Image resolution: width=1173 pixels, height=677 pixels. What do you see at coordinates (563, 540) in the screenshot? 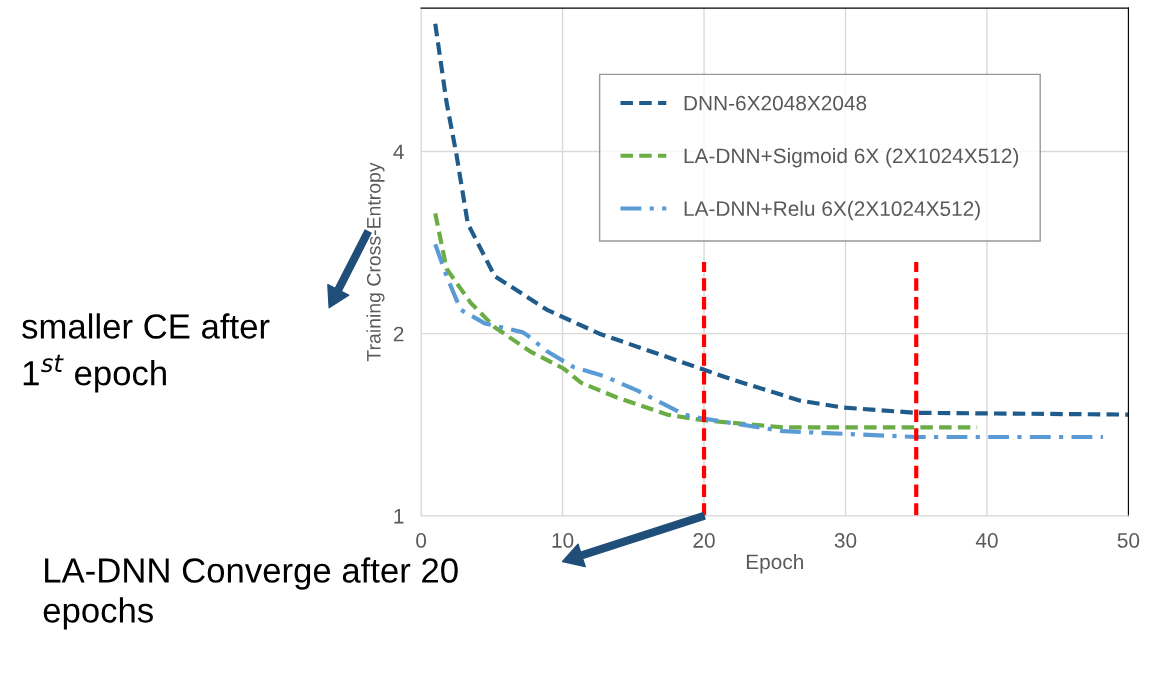
I see `x-tick-label: 10` at bounding box center [563, 540].